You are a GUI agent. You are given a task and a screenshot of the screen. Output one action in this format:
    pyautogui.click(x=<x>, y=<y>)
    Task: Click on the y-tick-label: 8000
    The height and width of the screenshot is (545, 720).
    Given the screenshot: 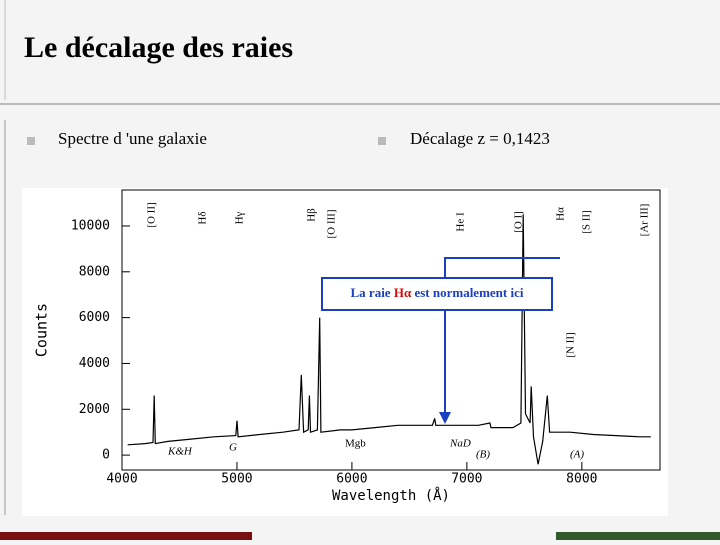 What is the action you would take?
    pyautogui.click(x=94, y=271)
    